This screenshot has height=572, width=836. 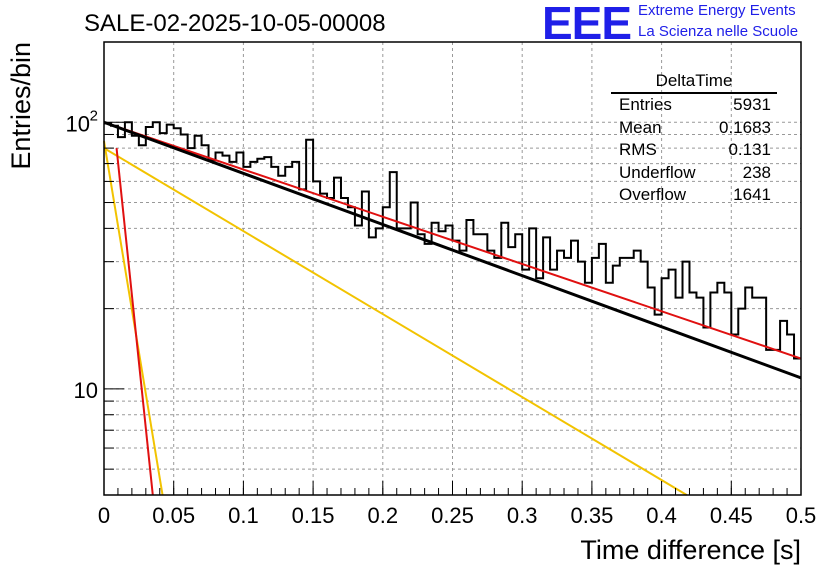 What do you see at coordinates (694, 105) in the screenshot?
I see `stats-row-entries: Entries 5931` at bounding box center [694, 105].